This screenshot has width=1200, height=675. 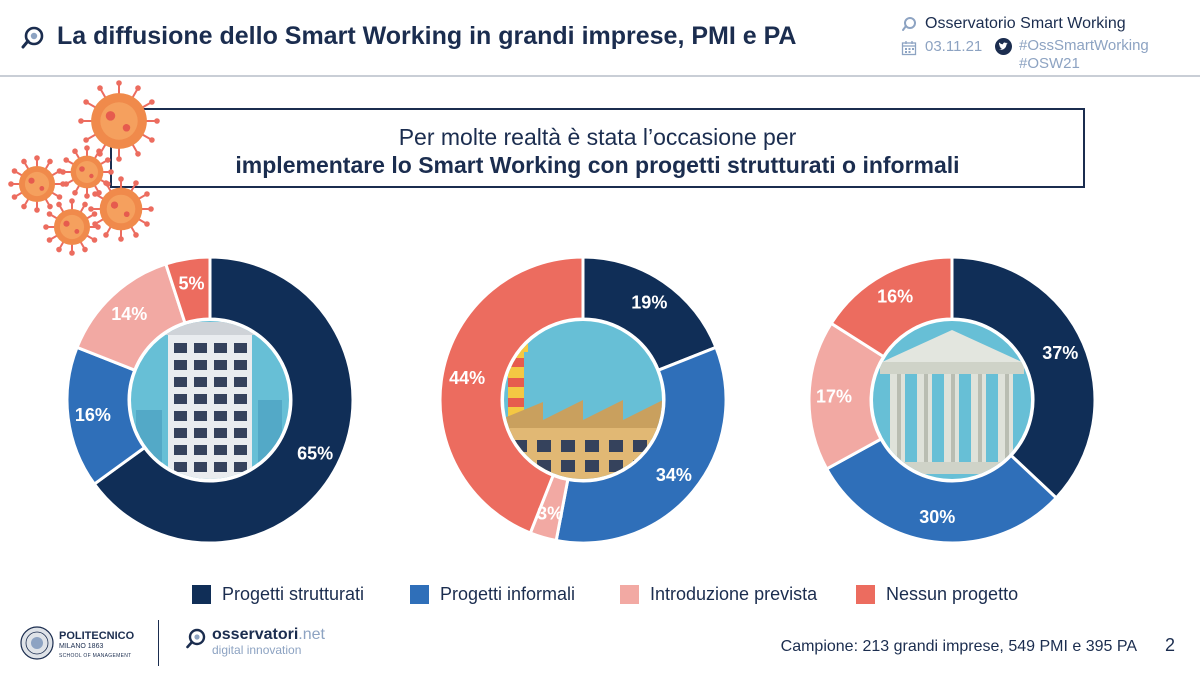 What do you see at coordinates (952, 594) in the screenshot?
I see `legend-label: Nessun progetto` at bounding box center [952, 594].